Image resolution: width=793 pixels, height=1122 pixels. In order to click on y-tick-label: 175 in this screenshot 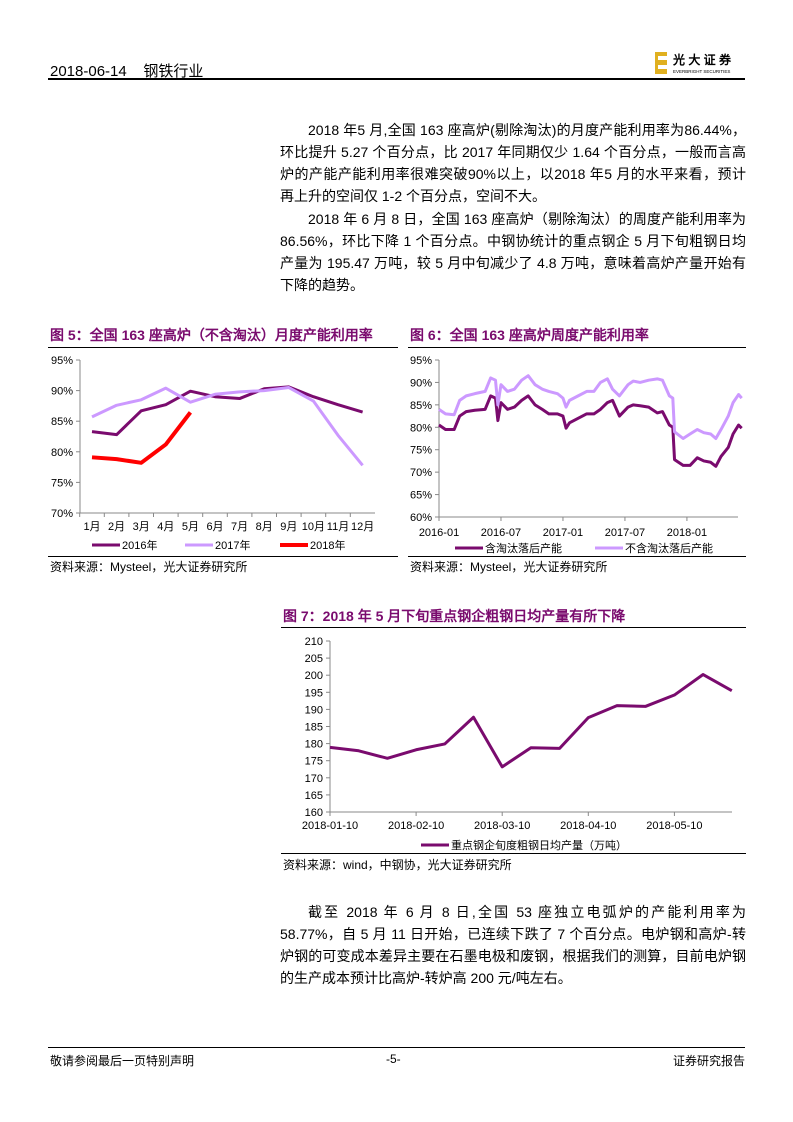, I will do `click(314, 762)`.